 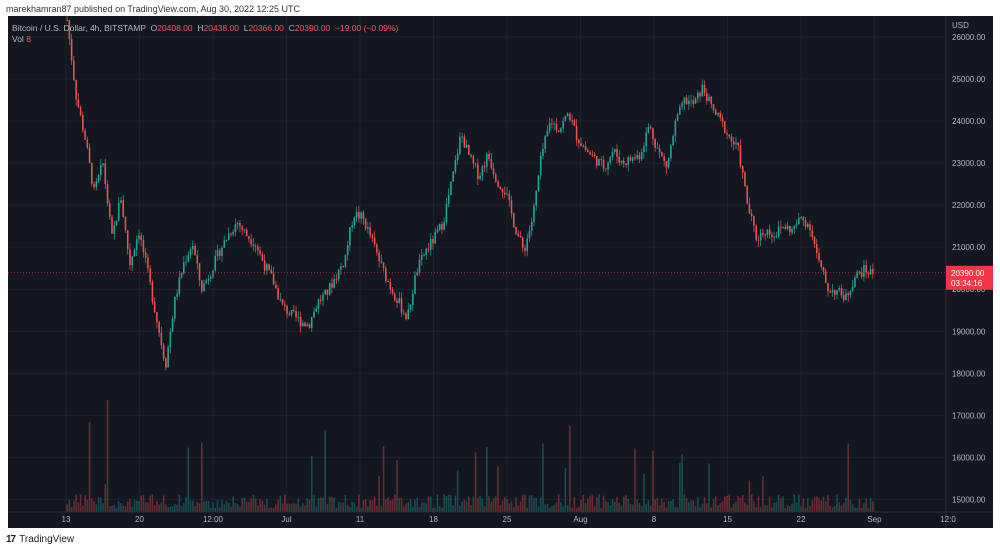 What do you see at coordinates (139, 519) in the screenshot?
I see `x-tick-label: 20` at bounding box center [139, 519].